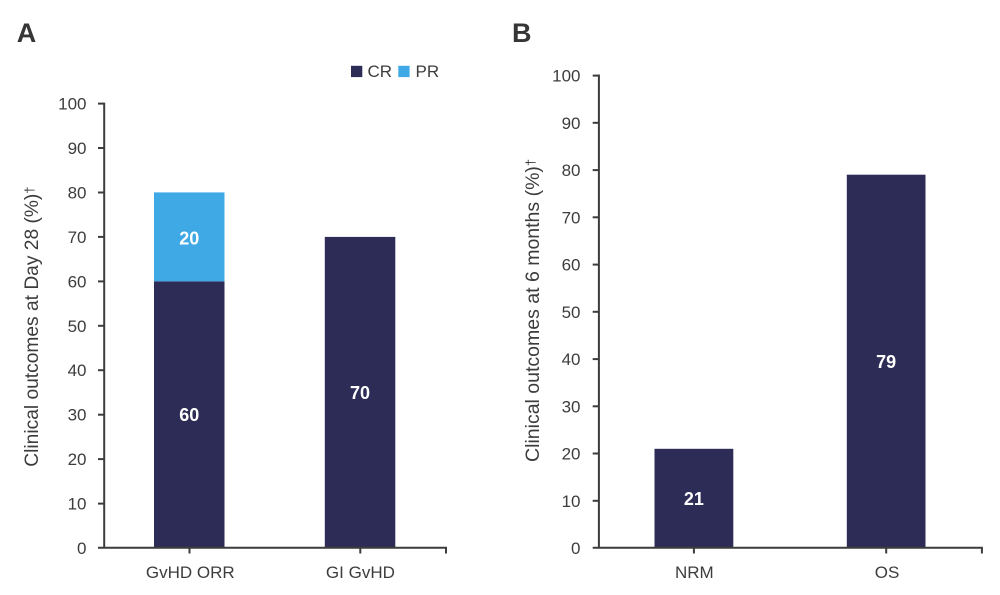  I want to click on svg-text: GvHD ORR, so click(190, 572).